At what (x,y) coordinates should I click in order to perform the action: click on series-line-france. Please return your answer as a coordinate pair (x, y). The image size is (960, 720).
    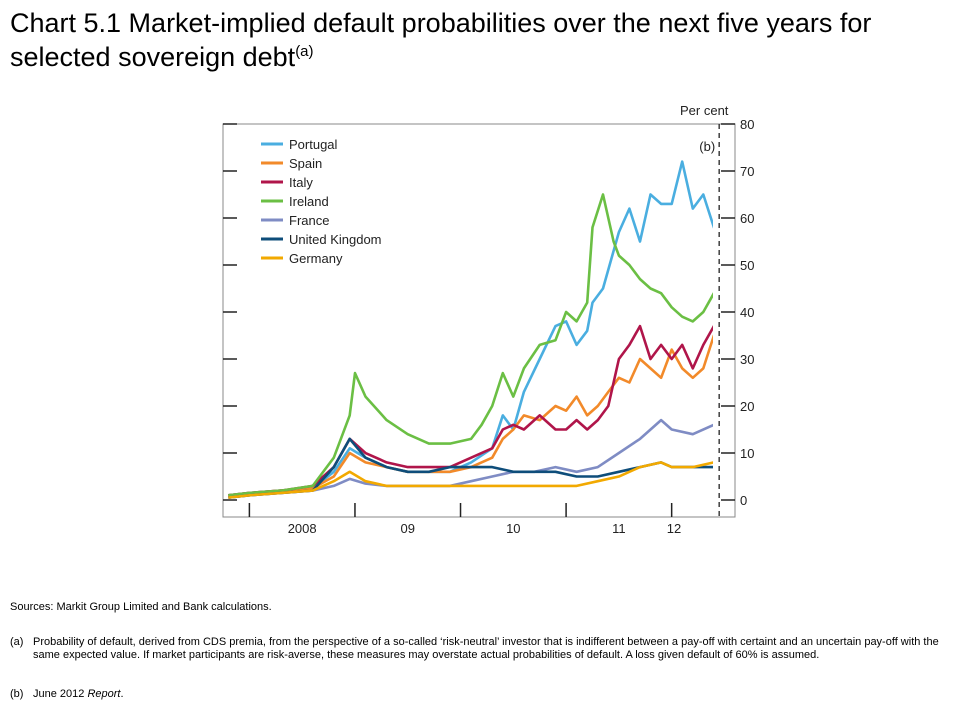
    Looking at the image, I should click on (470, 458).